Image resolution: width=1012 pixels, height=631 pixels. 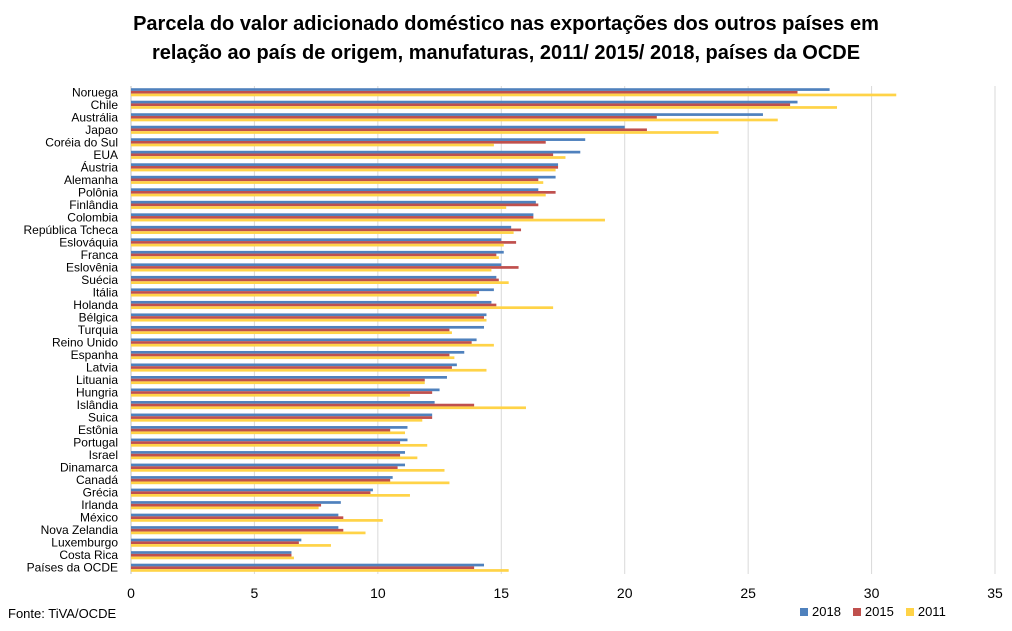 What do you see at coordinates (62, 613) in the screenshot?
I see `source-note: Fonte: TiVA/OCDE` at bounding box center [62, 613].